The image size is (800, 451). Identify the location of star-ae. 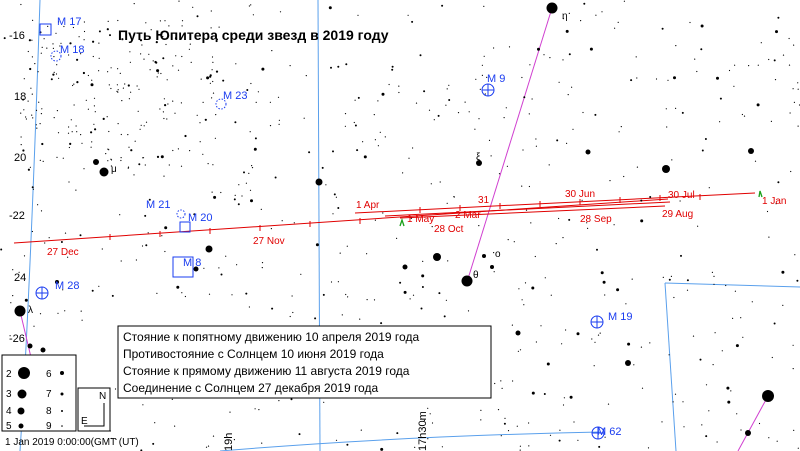
(768, 396).